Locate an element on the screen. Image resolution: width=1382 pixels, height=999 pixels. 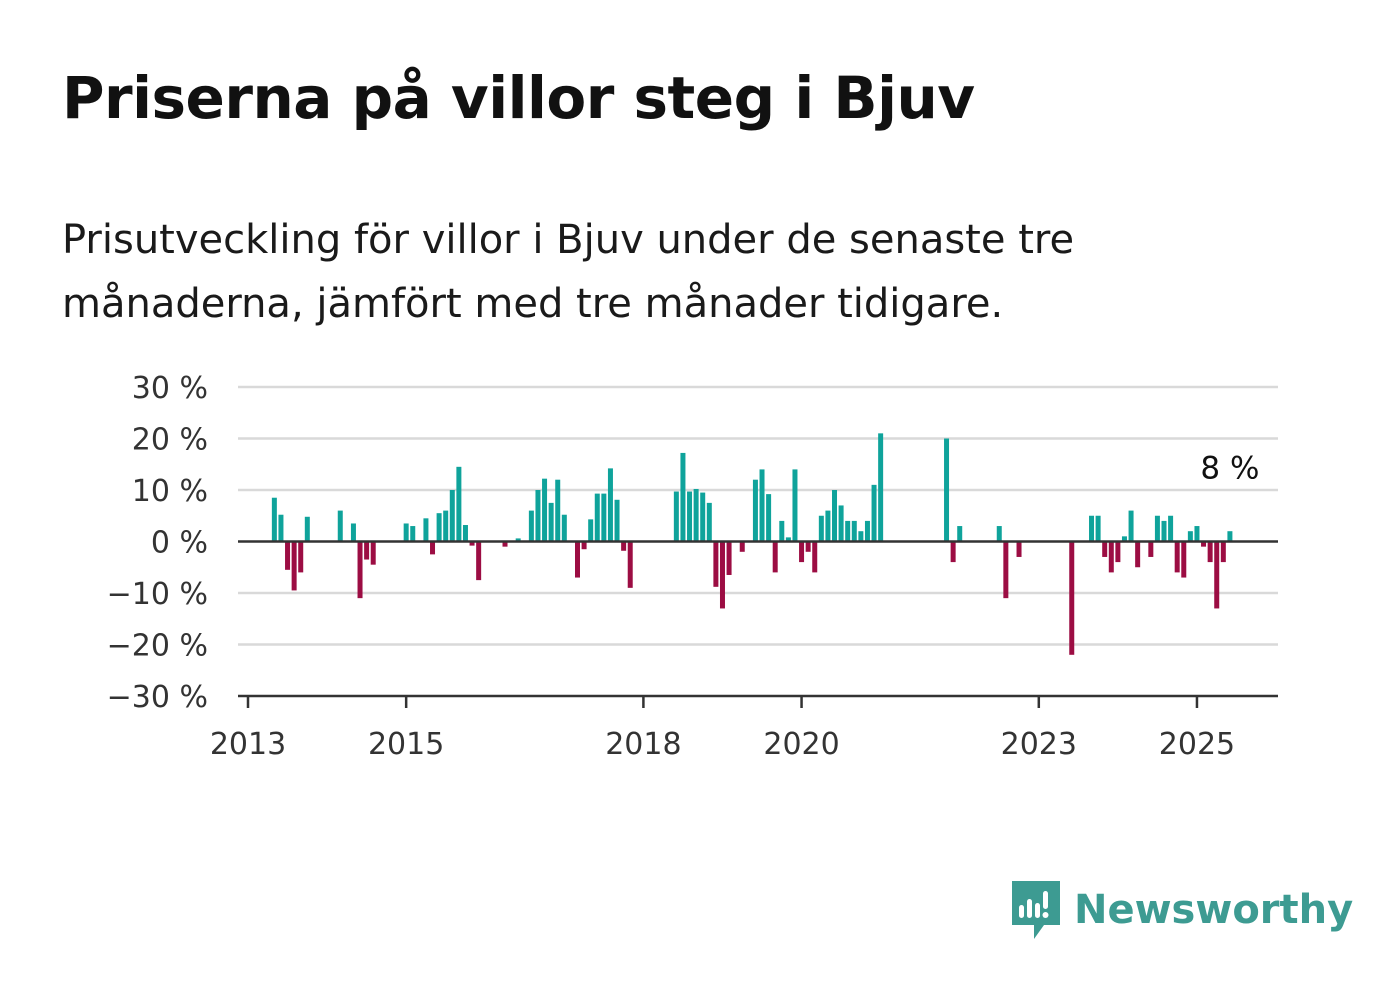
x-axis-ticks: 2013 2015 2018 2020 2023 2025 is located at coordinates (722, 729).